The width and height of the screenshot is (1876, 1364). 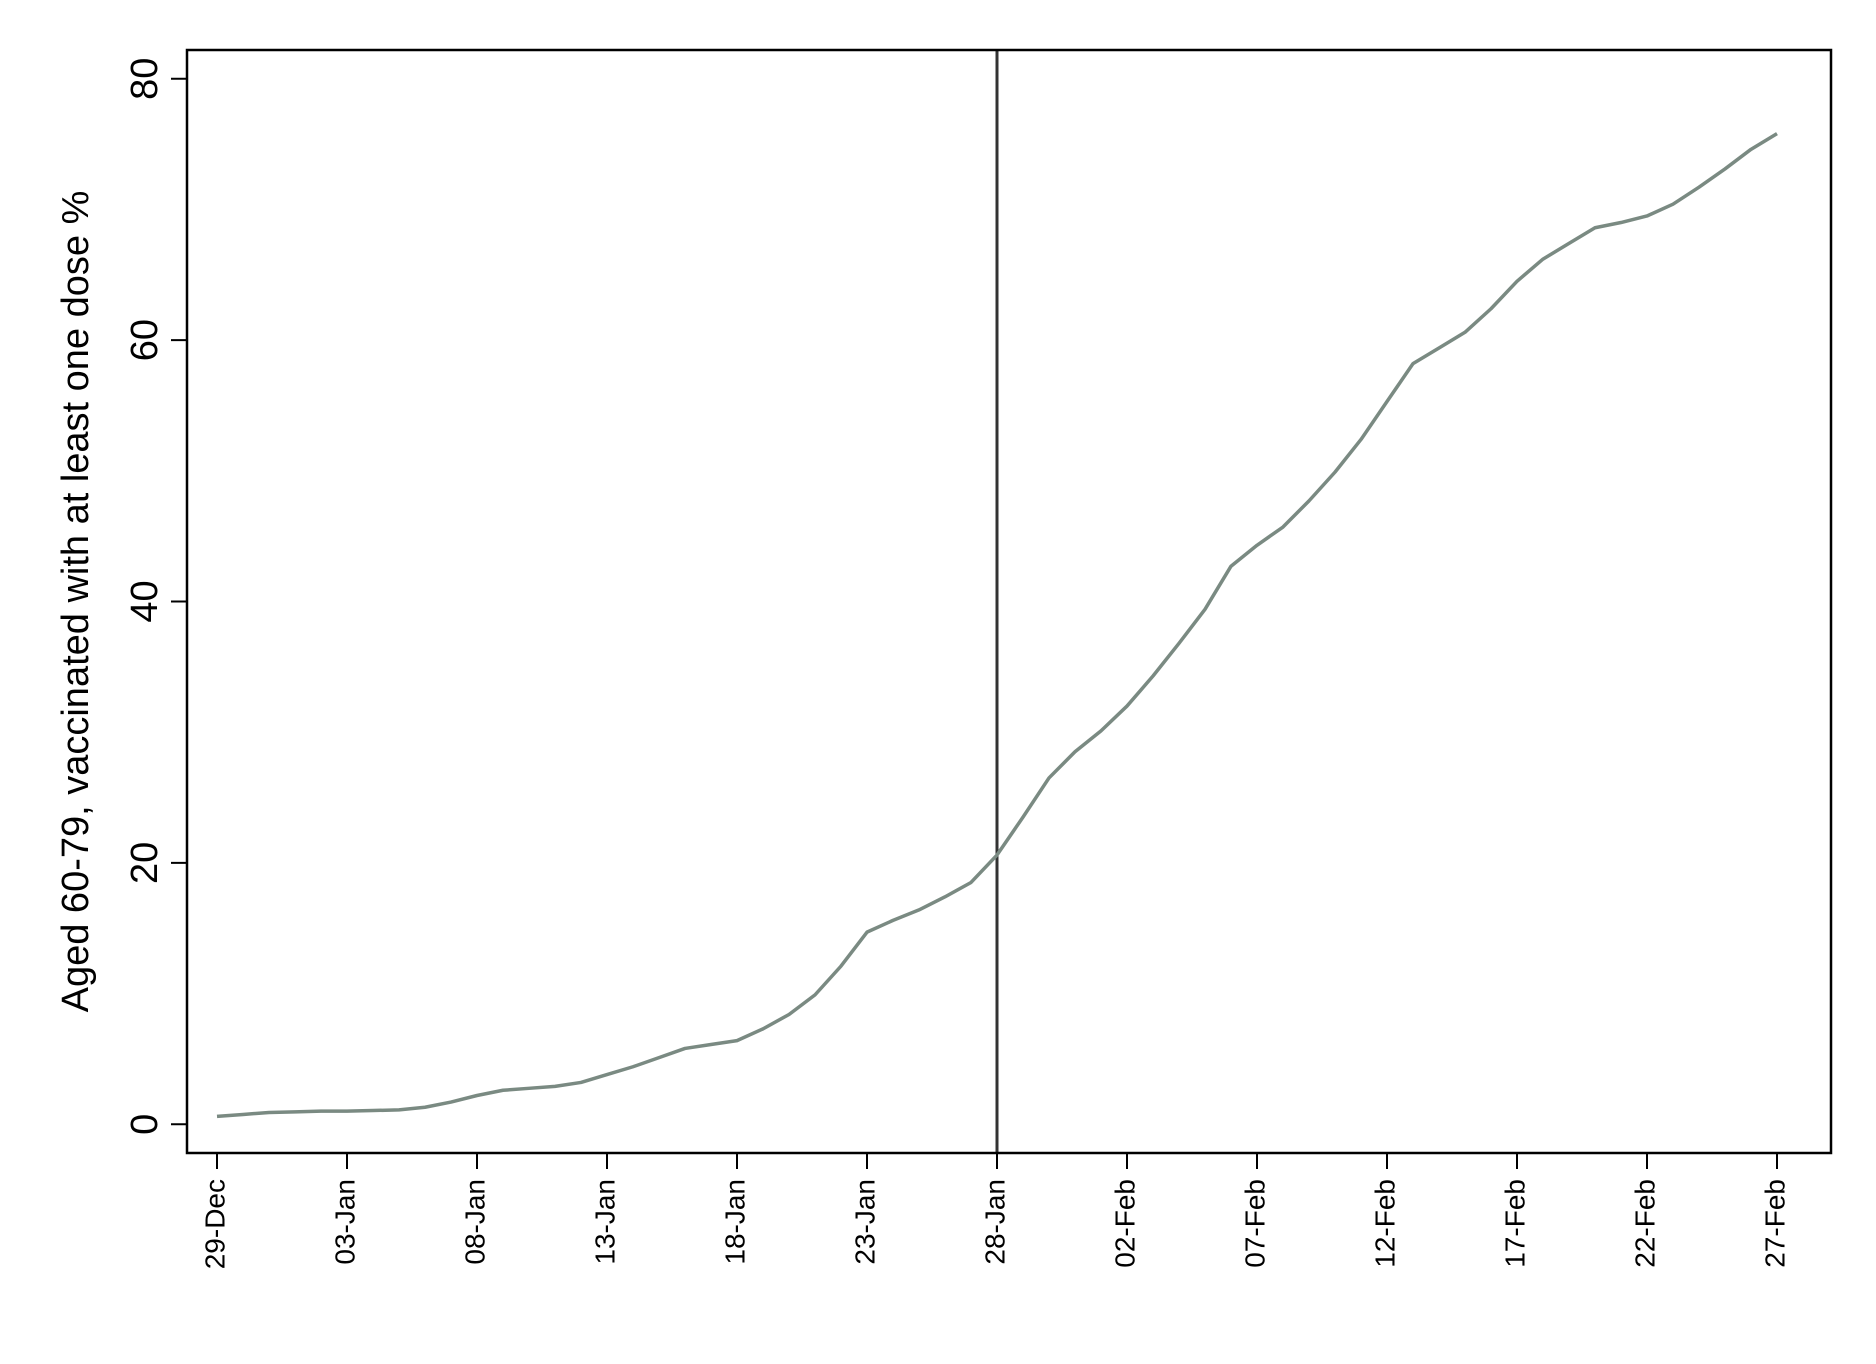 What do you see at coordinates (145, 1124) in the screenshot?
I see `y-tick-label: 0` at bounding box center [145, 1124].